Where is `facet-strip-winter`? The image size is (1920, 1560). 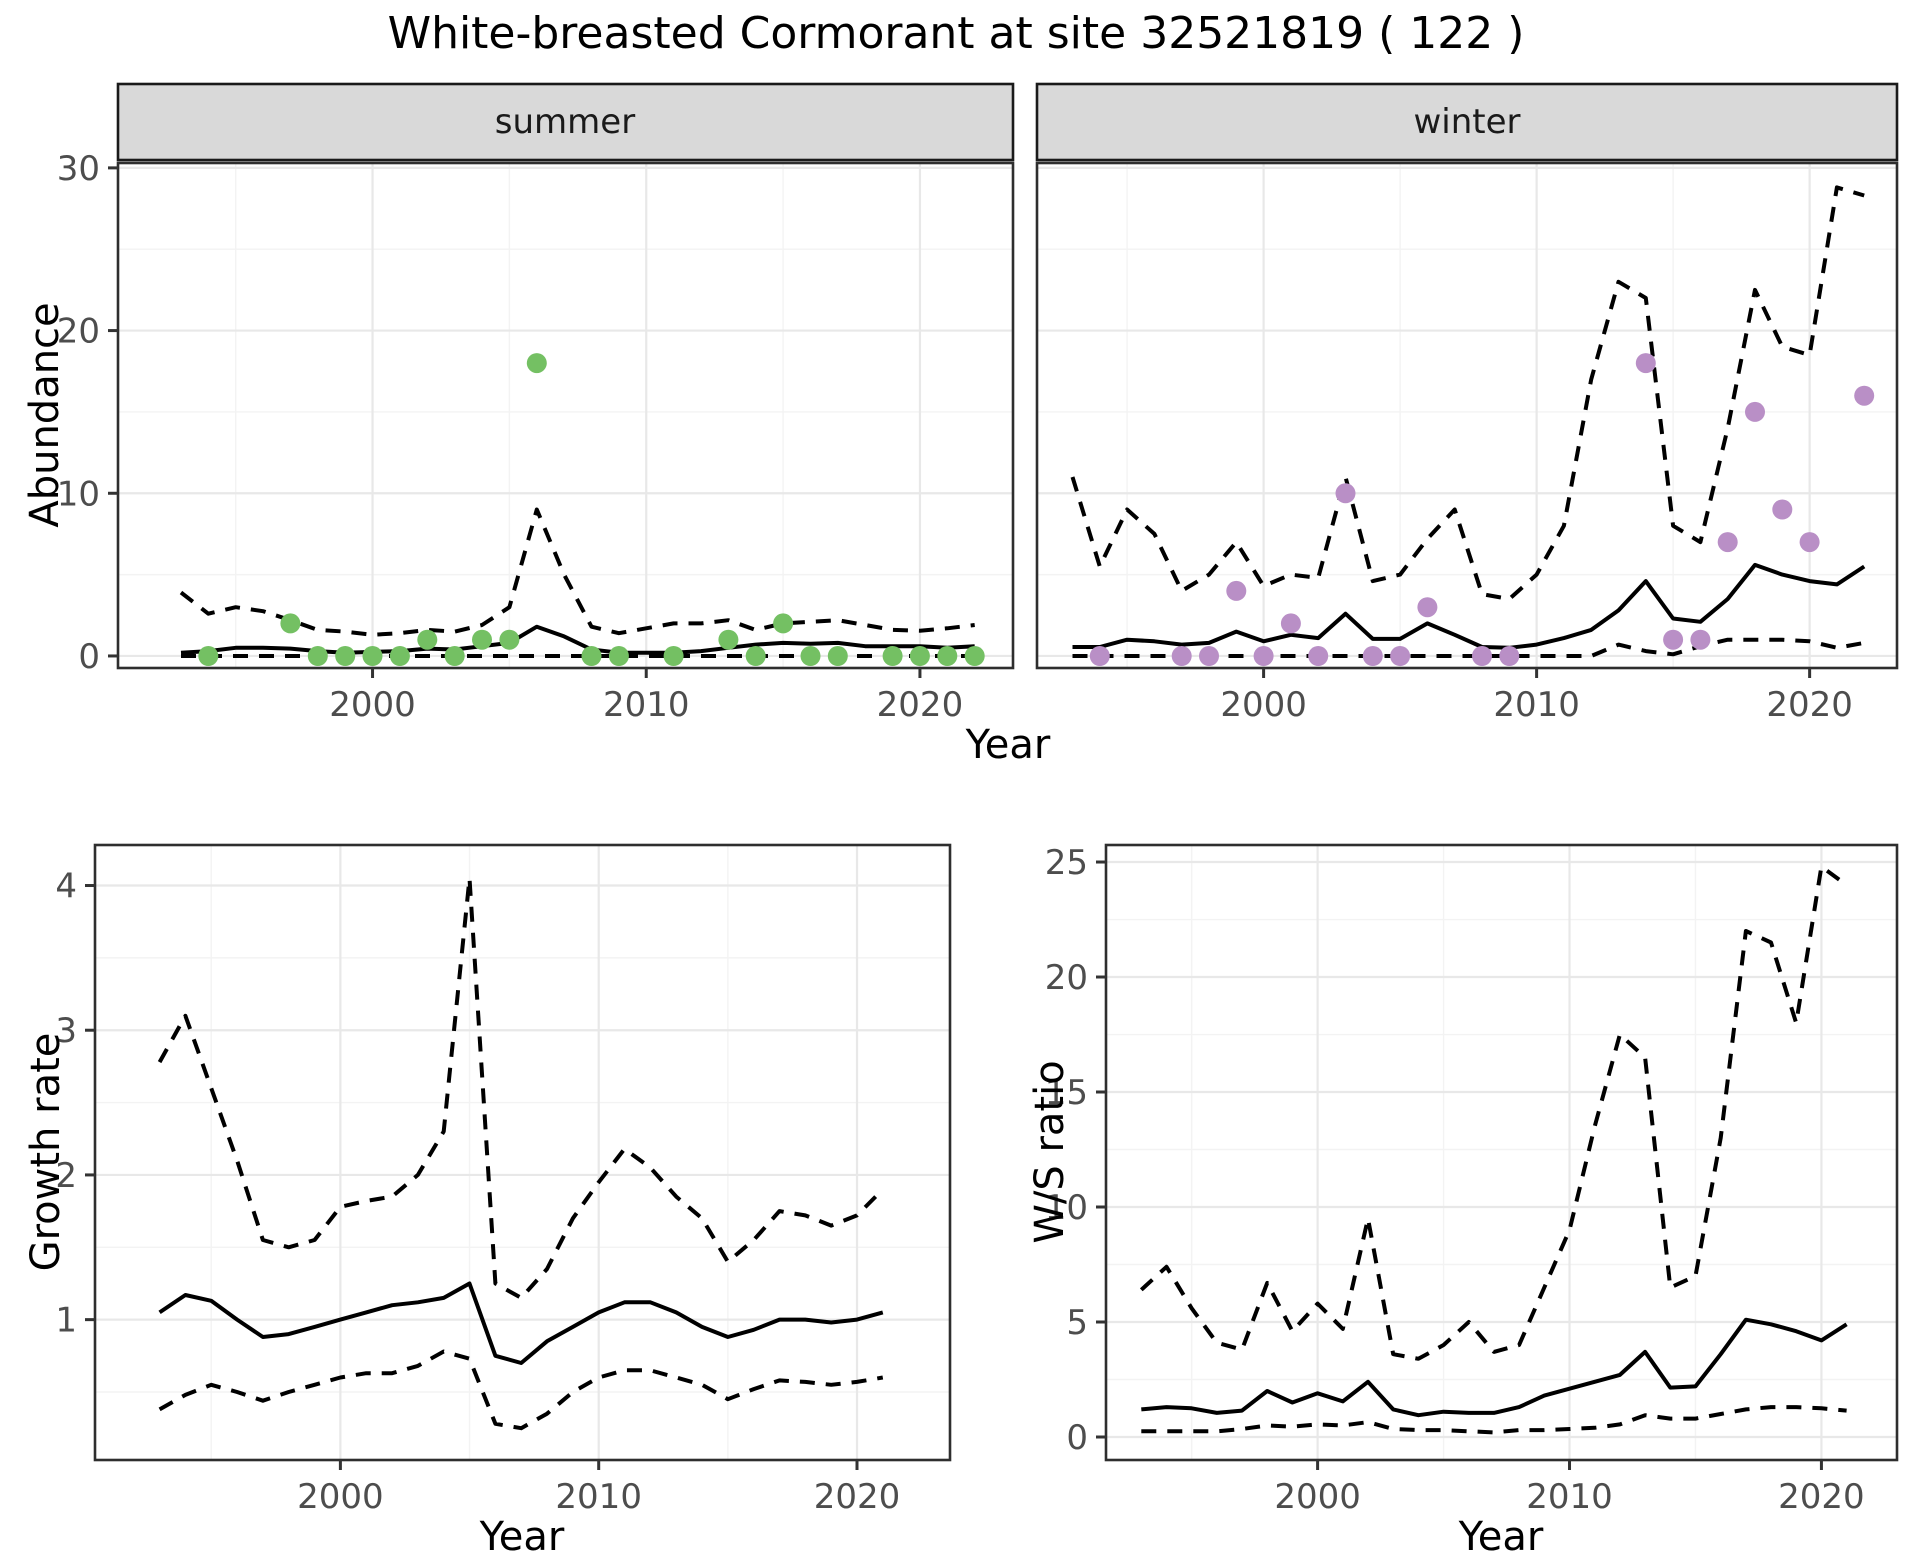
facet-strip-winter is located at coordinates (1467, 122).